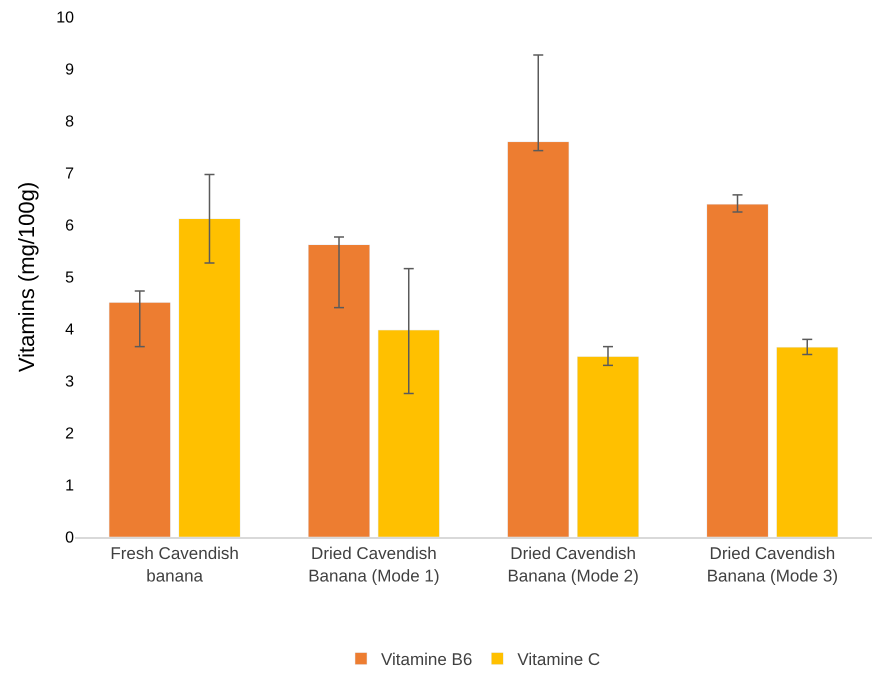 The height and width of the screenshot is (687, 882). What do you see at coordinates (69, 330) in the screenshot?
I see `y-tick-label: 4` at bounding box center [69, 330].